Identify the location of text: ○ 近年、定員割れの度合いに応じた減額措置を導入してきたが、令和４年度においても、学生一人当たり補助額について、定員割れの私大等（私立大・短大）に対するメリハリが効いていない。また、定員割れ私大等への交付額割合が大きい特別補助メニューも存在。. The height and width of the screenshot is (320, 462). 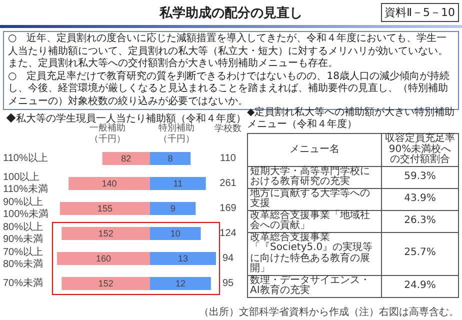
(228, 51).